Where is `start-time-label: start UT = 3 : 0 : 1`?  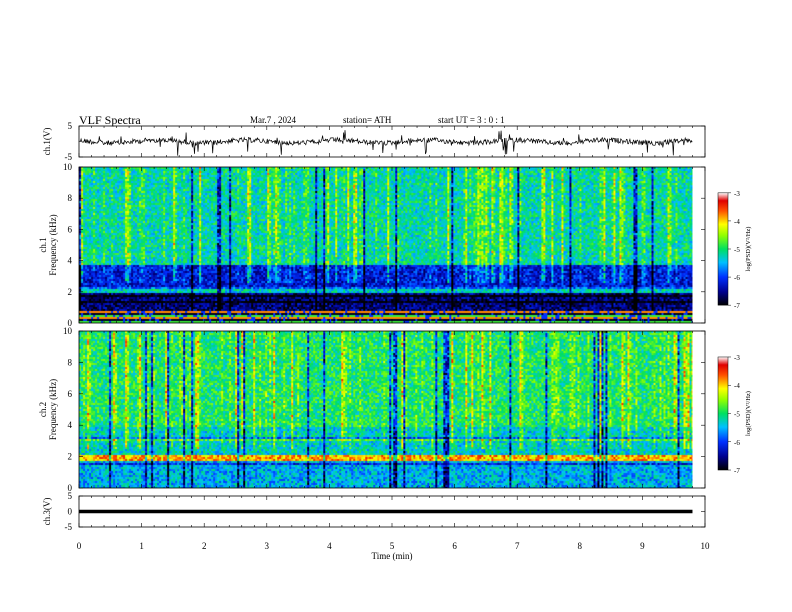 start-time-label: start UT = 3 : 0 : 1 is located at coordinates (471, 120).